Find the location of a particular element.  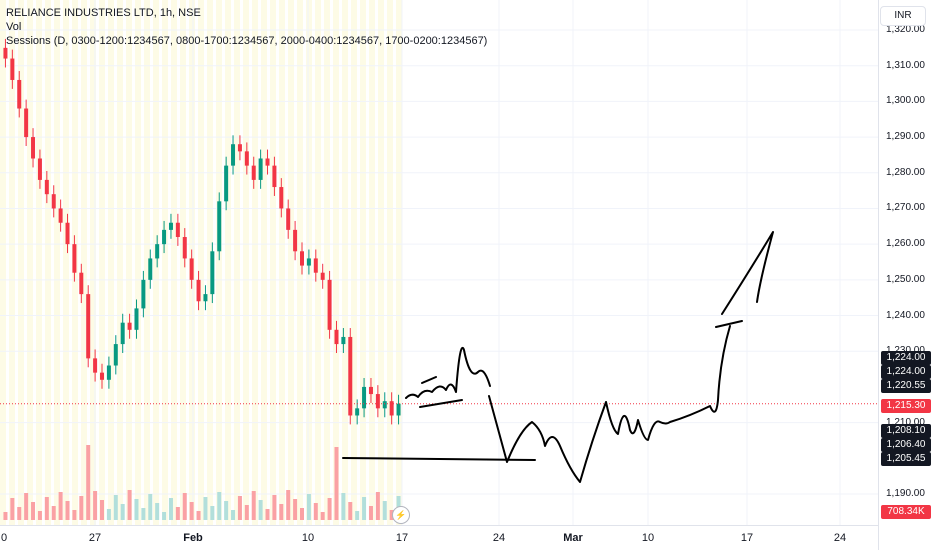

price-tick: 1,240.00 is located at coordinates (905, 315).